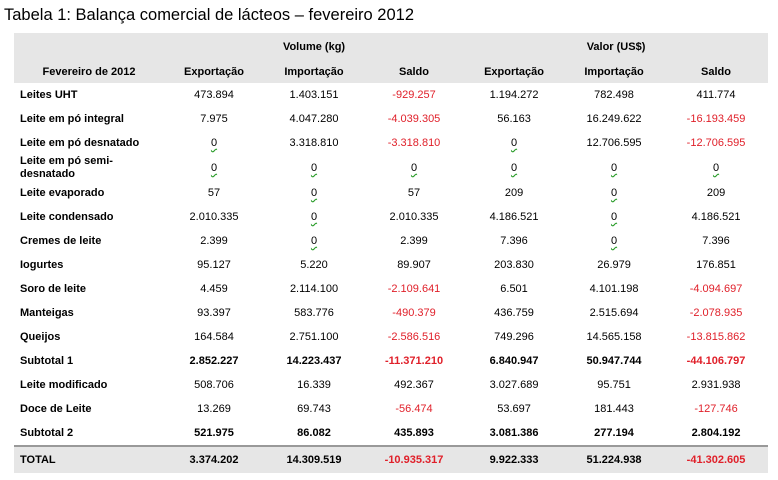 This screenshot has width=778, height=480. I want to click on table-cell: 93.397, so click(214, 313).